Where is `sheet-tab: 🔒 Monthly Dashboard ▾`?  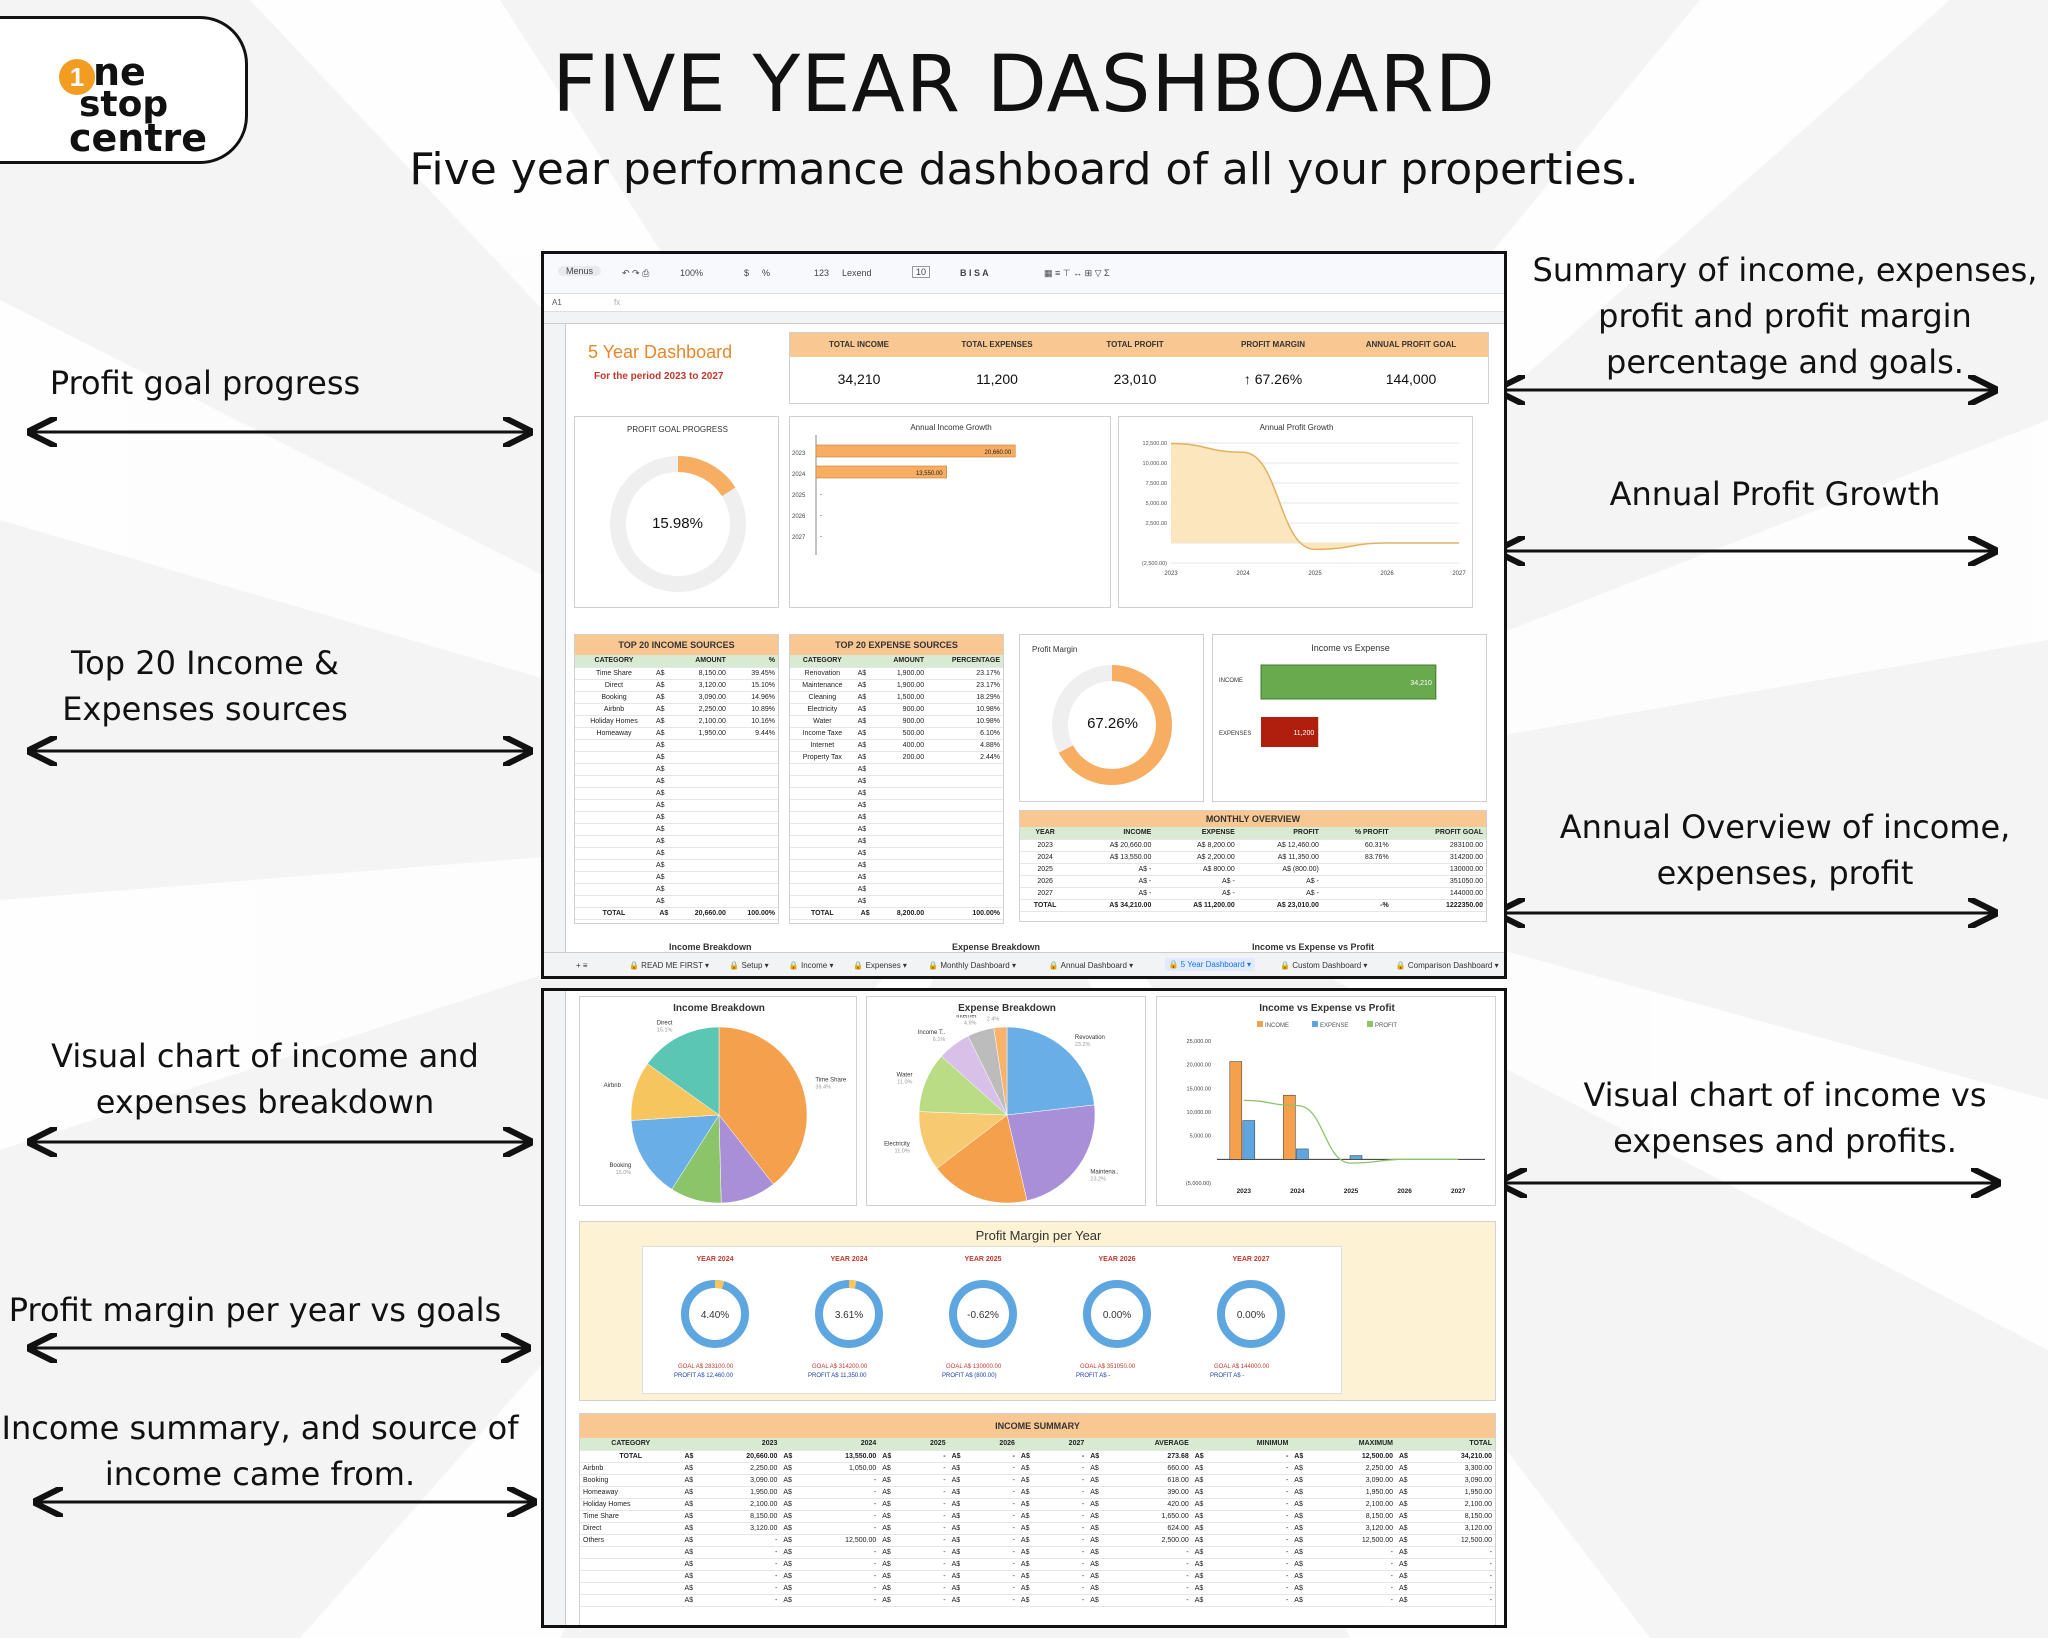 sheet-tab: 🔒 Monthly Dashboard ▾ is located at coordinates (972, 965).